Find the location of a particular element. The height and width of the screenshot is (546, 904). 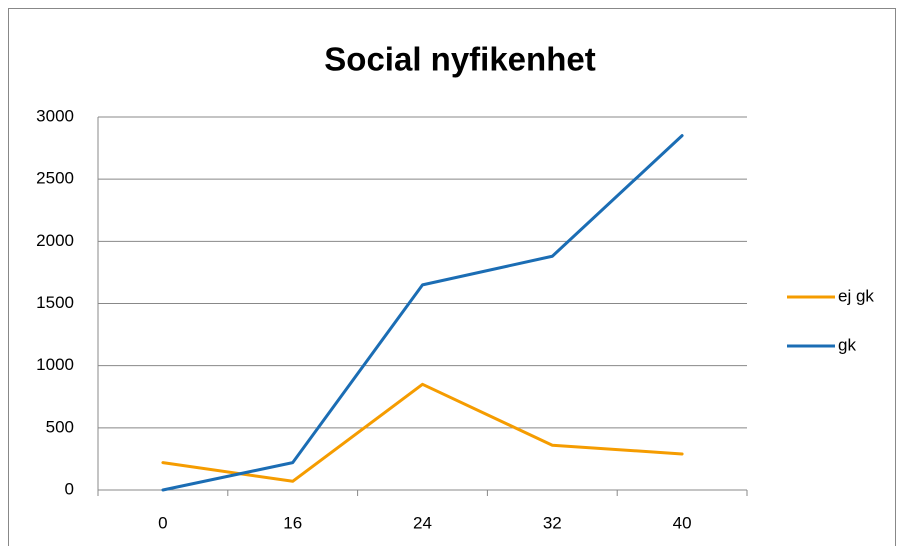

x-tick-label: 32 is located at coordinates (552, 522).